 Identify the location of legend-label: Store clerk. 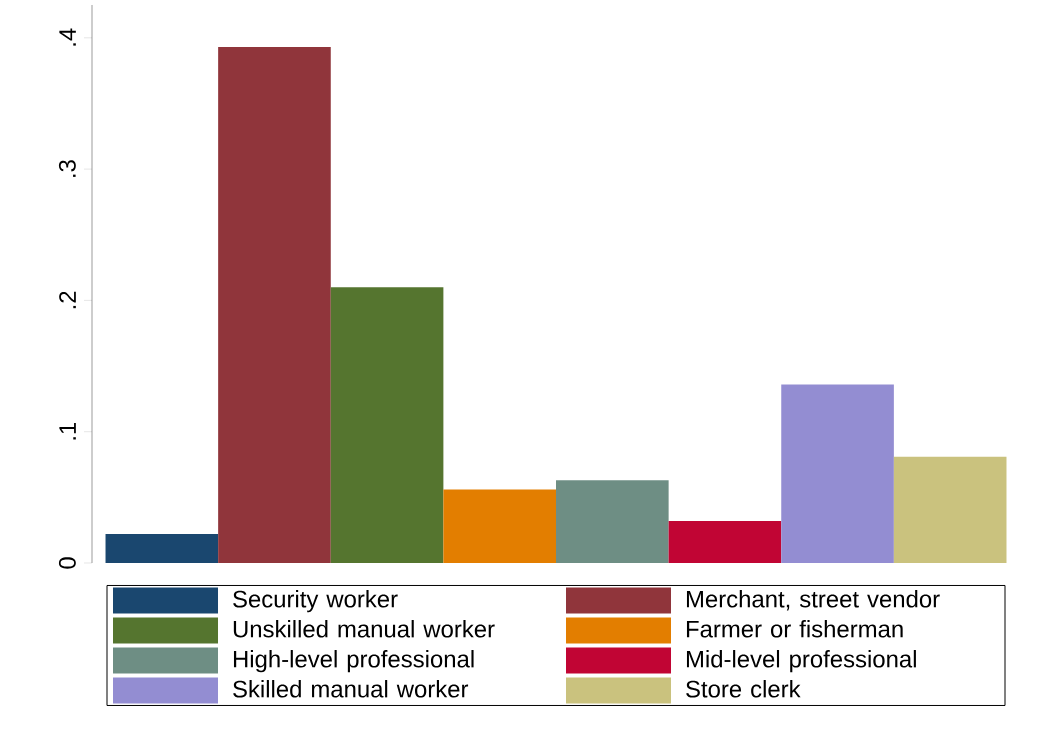
(743, 689).